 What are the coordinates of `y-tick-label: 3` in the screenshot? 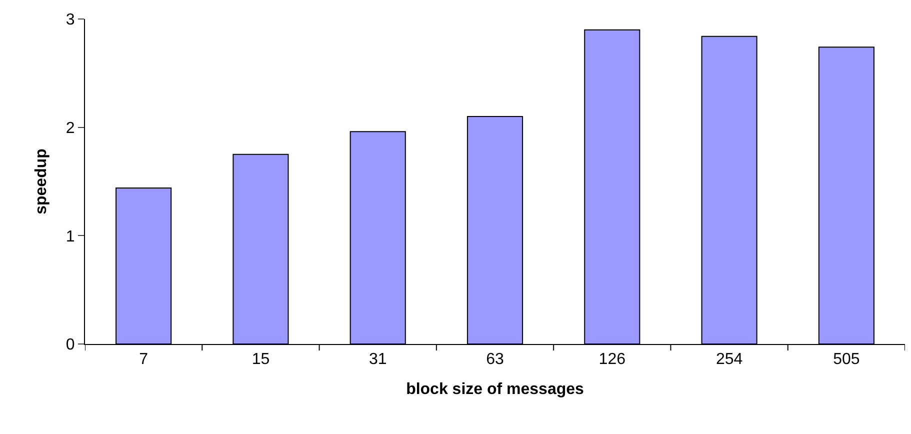 It's located at (70, 20).